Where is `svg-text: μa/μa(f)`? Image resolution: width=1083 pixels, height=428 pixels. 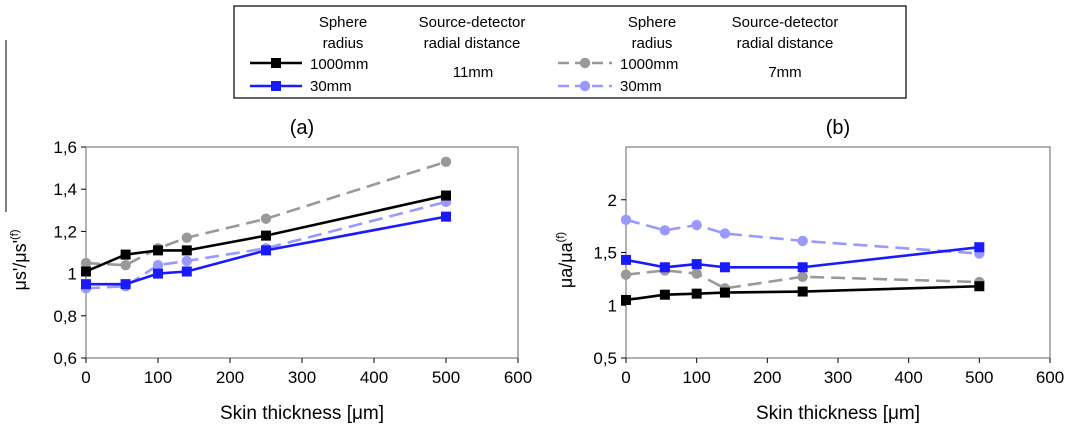 svg-text: μa/μa(f) is located at coordinates (565, 260).